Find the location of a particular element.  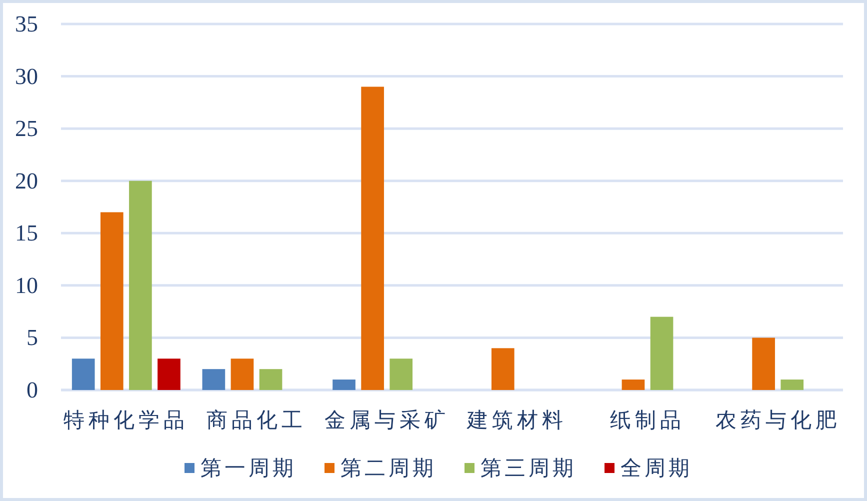

y-tick-label: 30 is located at coordinates (26, 76).